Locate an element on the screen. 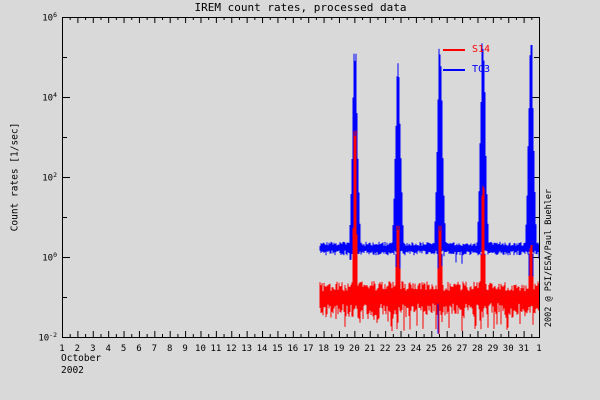  x-axis-year-label: 2002 is located at coordinates (72, 370).